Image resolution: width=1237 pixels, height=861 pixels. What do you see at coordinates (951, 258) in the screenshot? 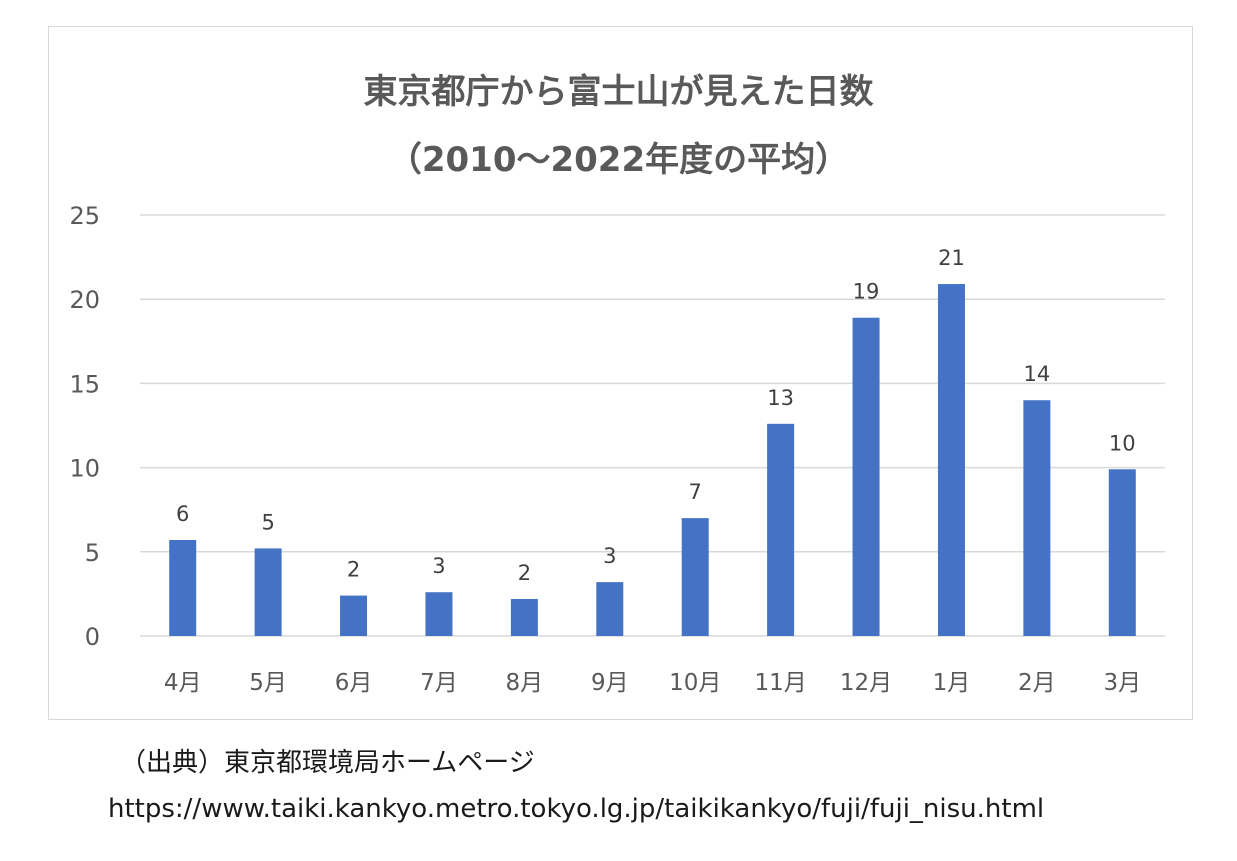
I see `data-label: 21` at bounding box center [951, 258].